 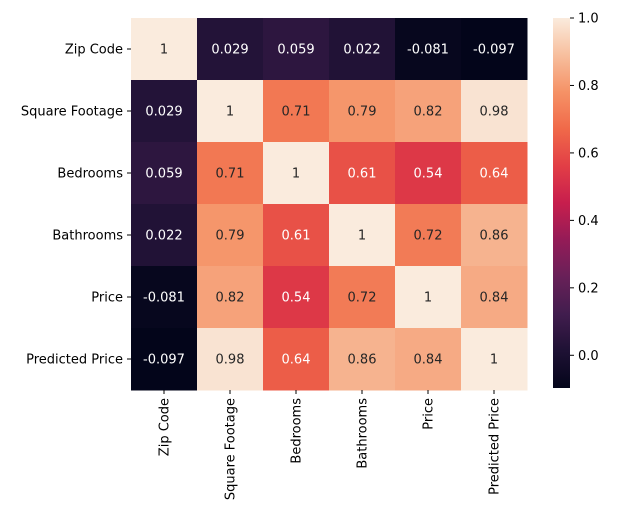 I want to click on y-tick-label: Predicted Price, so click(x=74, y=360).